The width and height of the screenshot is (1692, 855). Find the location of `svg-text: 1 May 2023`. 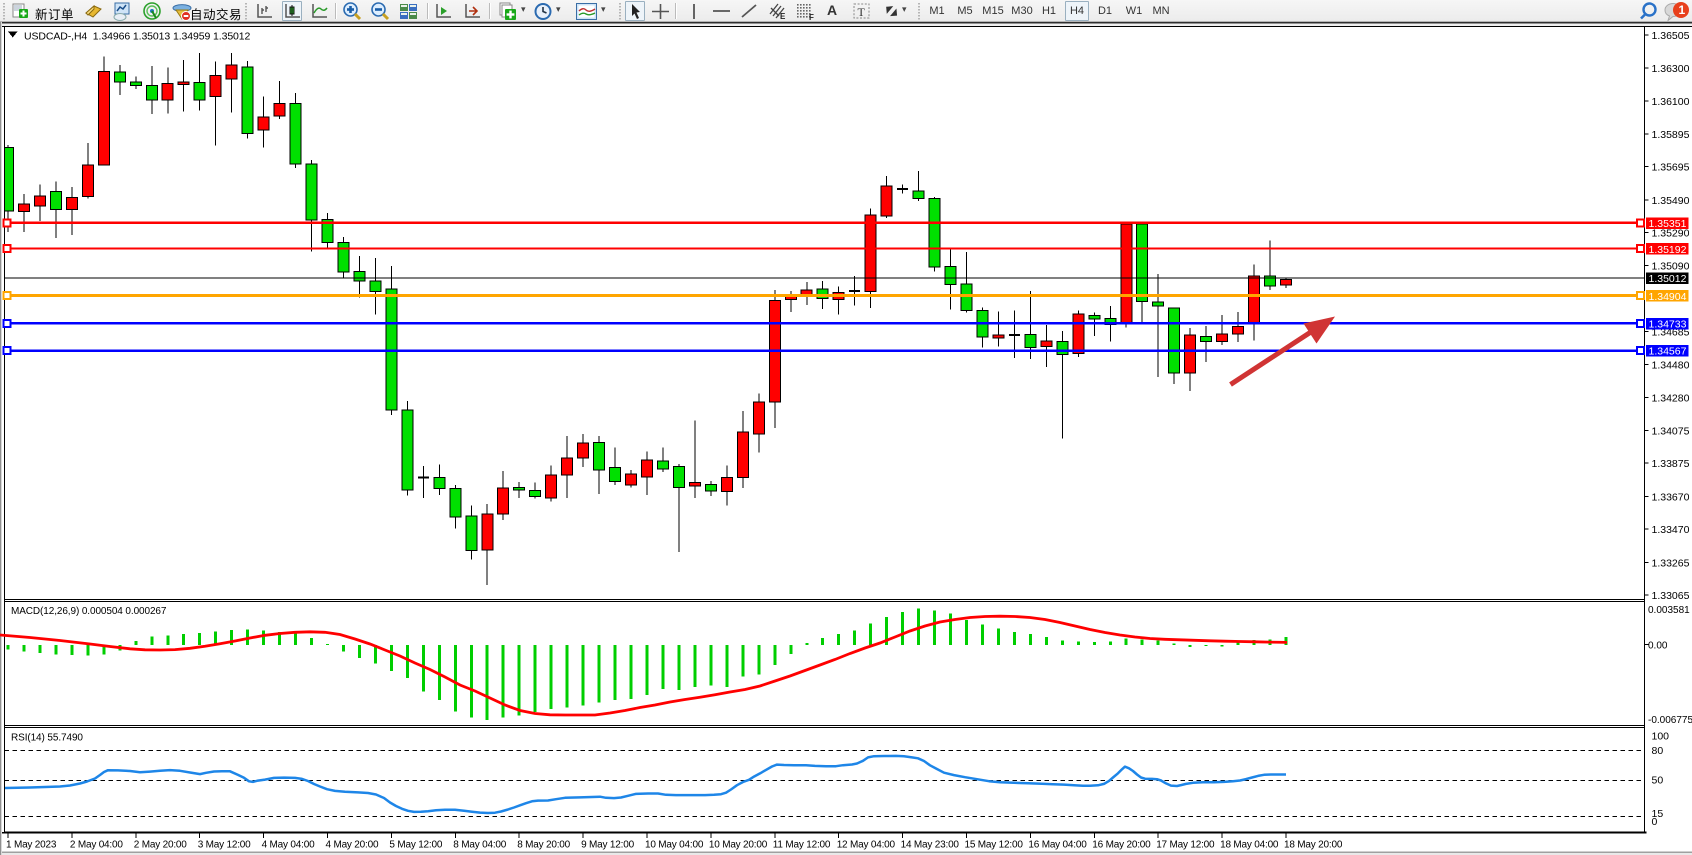

svg-text: 1 May 2023 is located at coordinates (31, 845).